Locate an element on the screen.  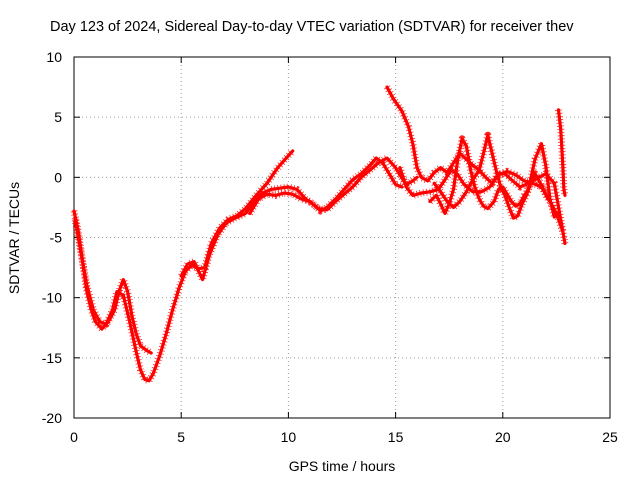
x-tick-label: 20 is located at coordinates (503, 437).